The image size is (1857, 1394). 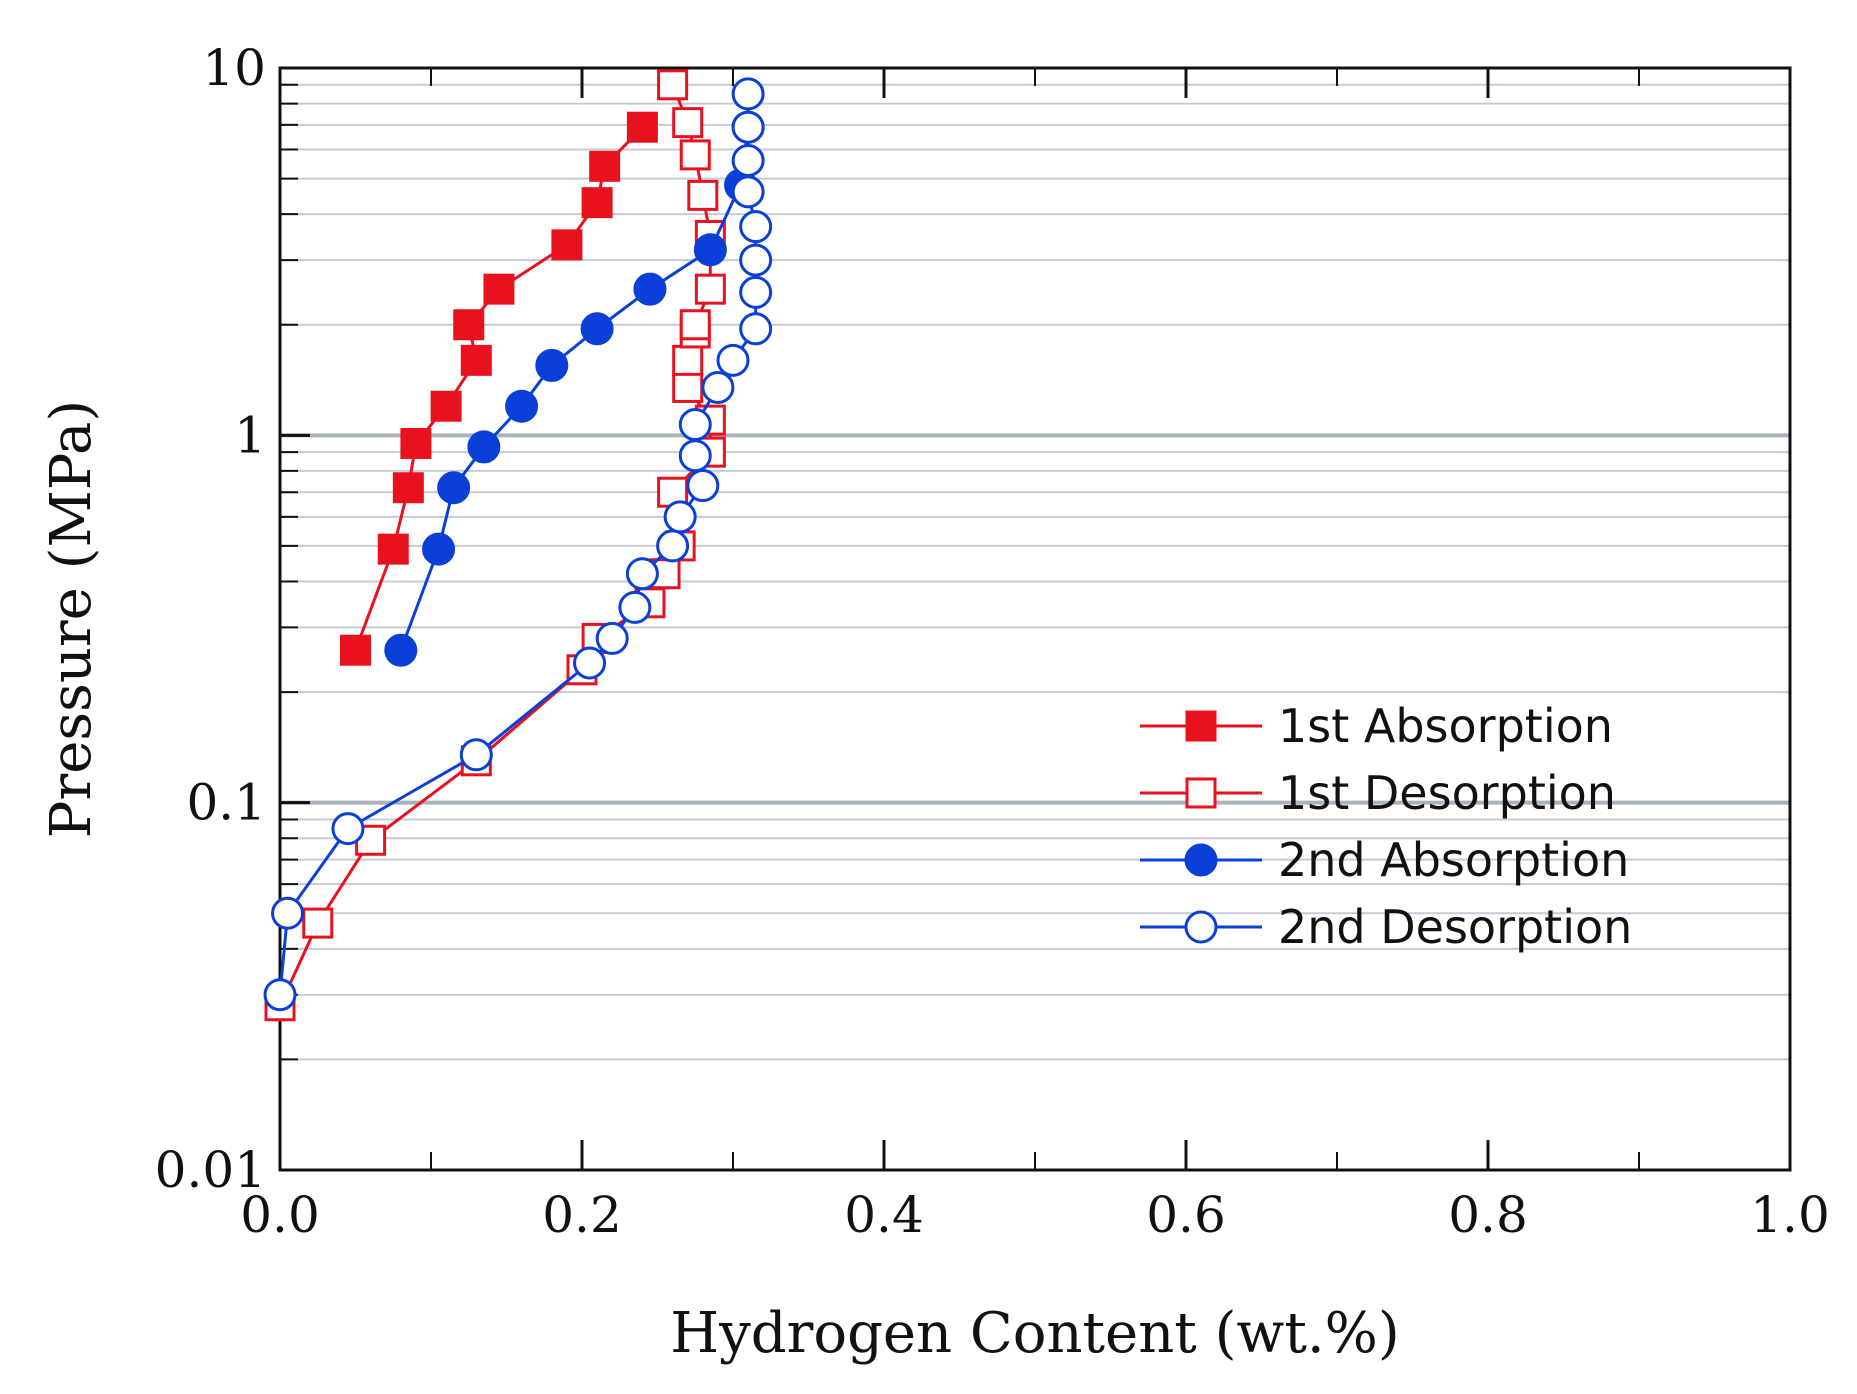 I want to click on y-tick-label: 1, so click(x=250, y=435).